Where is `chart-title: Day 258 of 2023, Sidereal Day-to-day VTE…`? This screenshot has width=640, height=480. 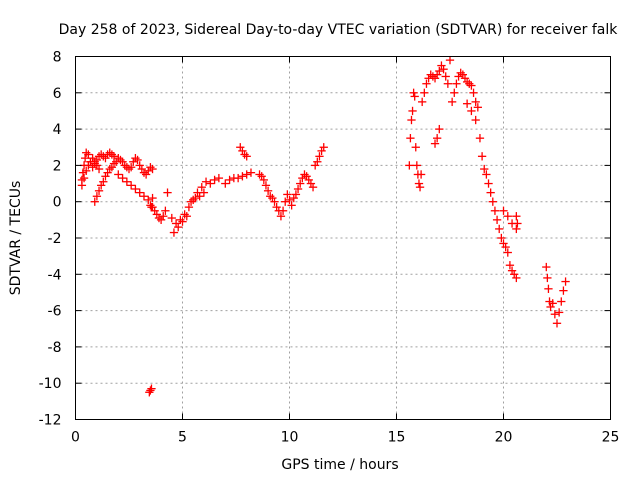 chart-title: Day 258 of 2023, Sidereal Day-to-day VTE… is located at coordinates (339, 30).